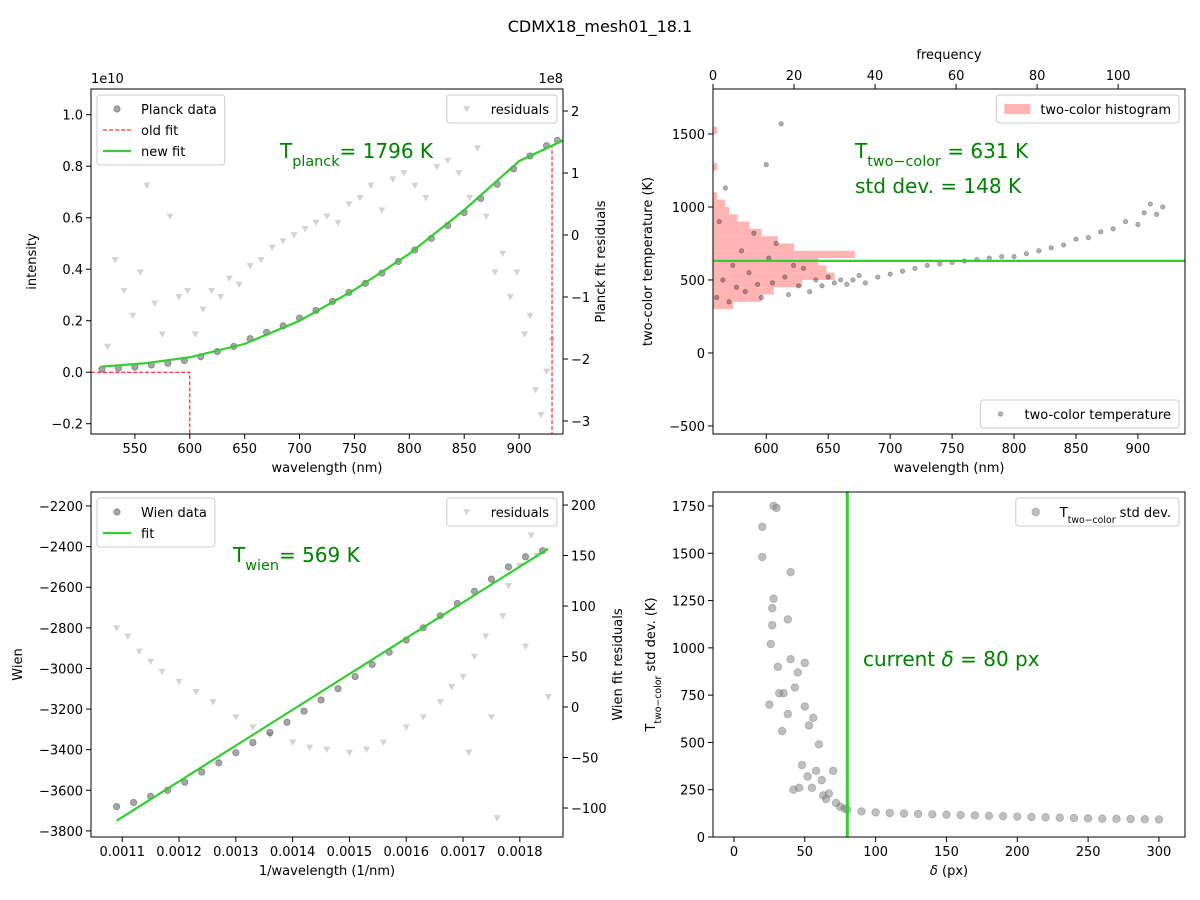 The image size is (1200, 900). What do you see at coordinates (161, 130) in the screenshot?
I see `legend: Planck data old fit new fit` at bounding box center [161, 130].